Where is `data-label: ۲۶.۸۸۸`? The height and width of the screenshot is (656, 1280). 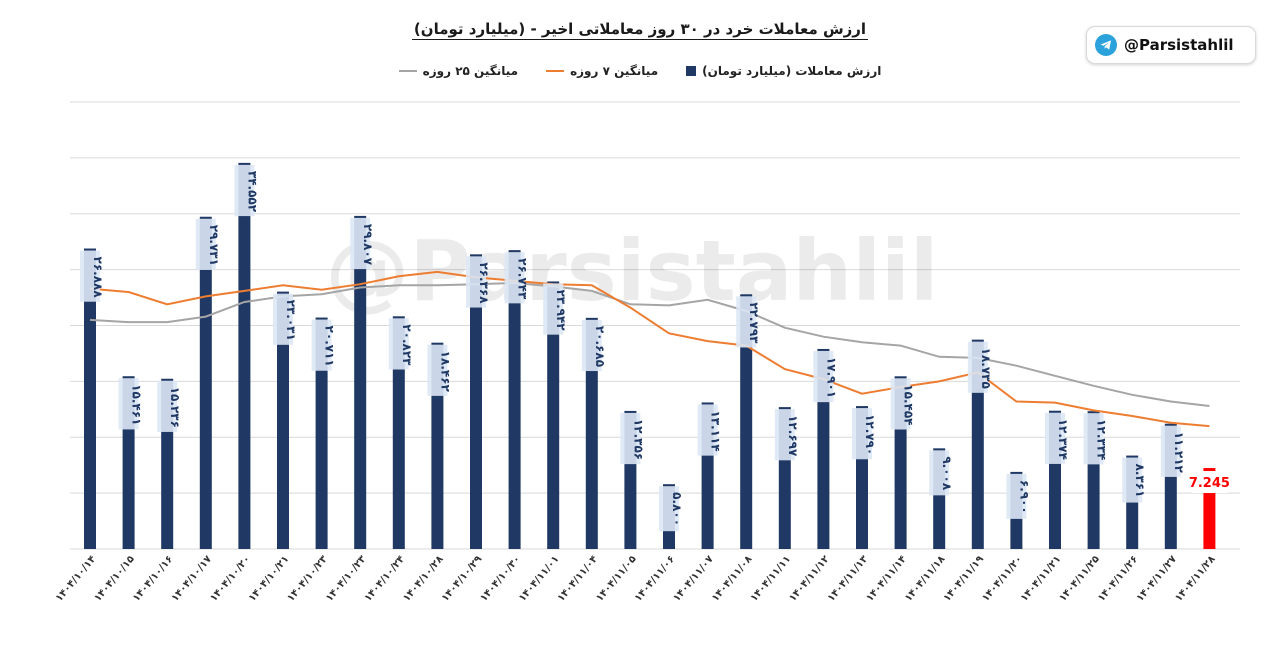
data-label: ۲۶.۸۸۸ is located at coordinates (98, 278).